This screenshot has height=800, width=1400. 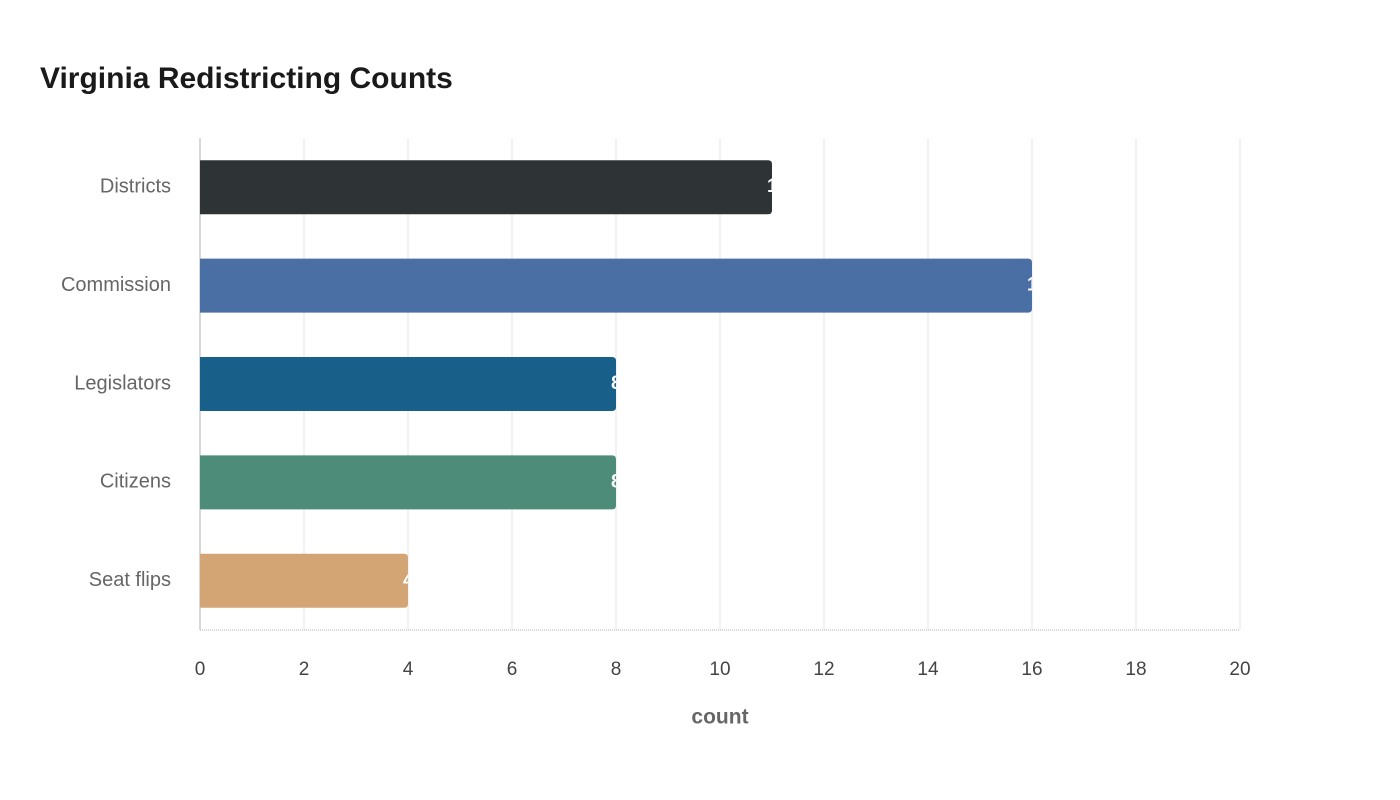 What do you see at coordinates (408, 580) in the screenshot?
I see `data-label: 4` at bounding box center [408, 580].